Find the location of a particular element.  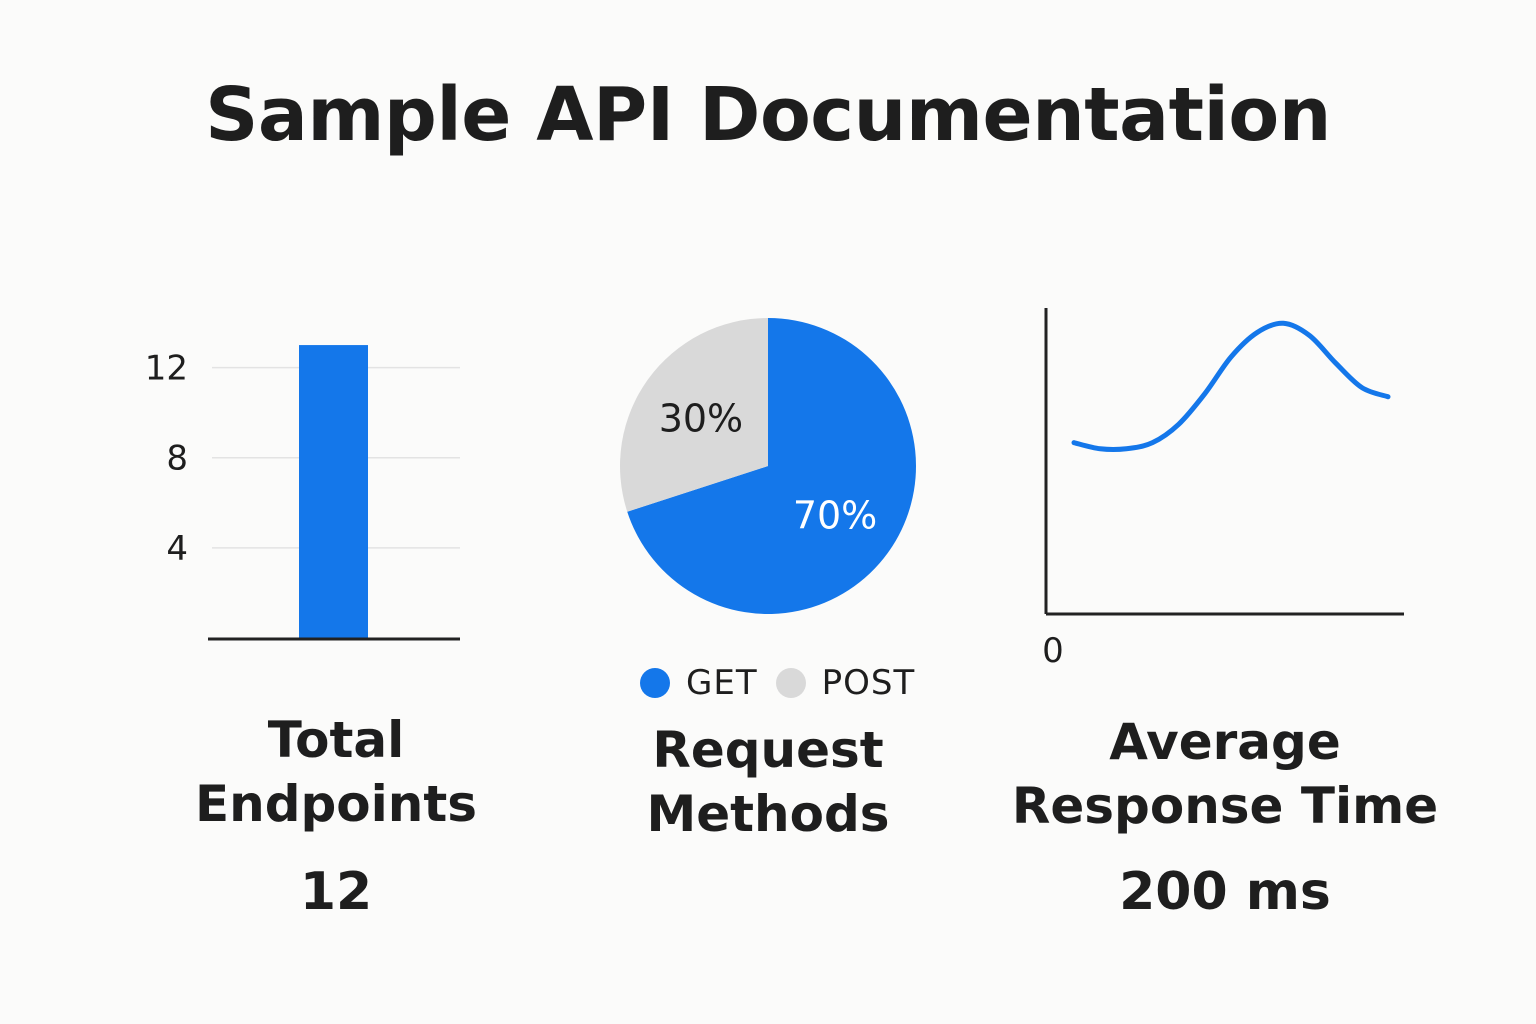

pie-value-label: 30% is located at coordinates (701, 418).